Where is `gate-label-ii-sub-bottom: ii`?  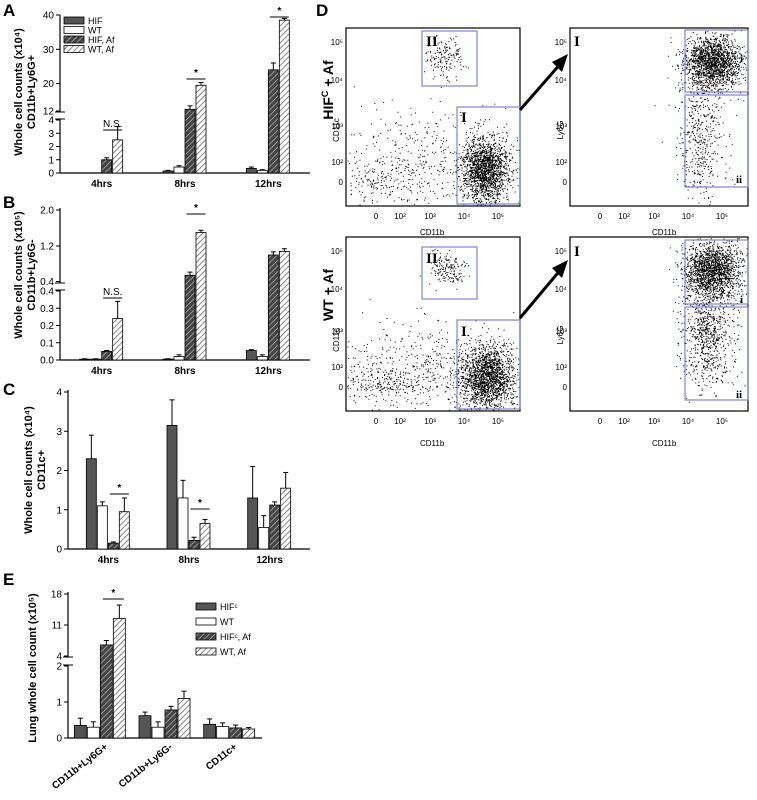
gate-label-ii-sub-bottom: ii is located at coordinates (739, 395).